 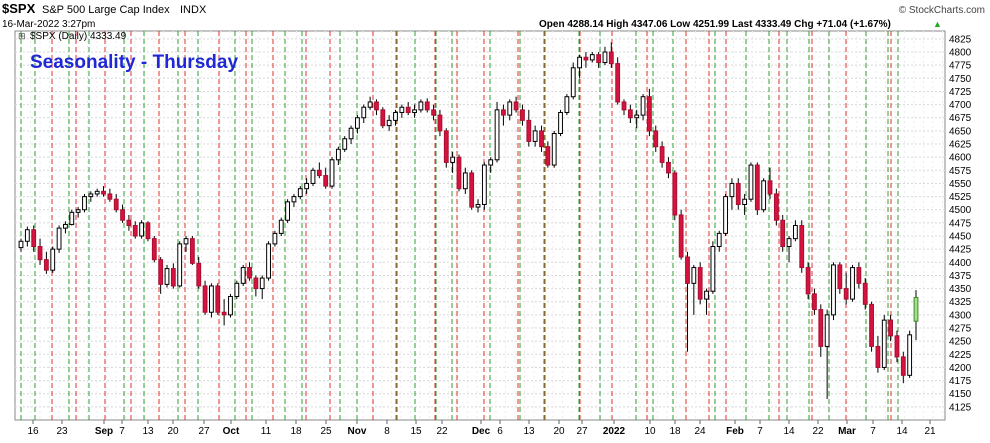 I want to click on y-tick-label: 4225, so click(x=960, y=355).